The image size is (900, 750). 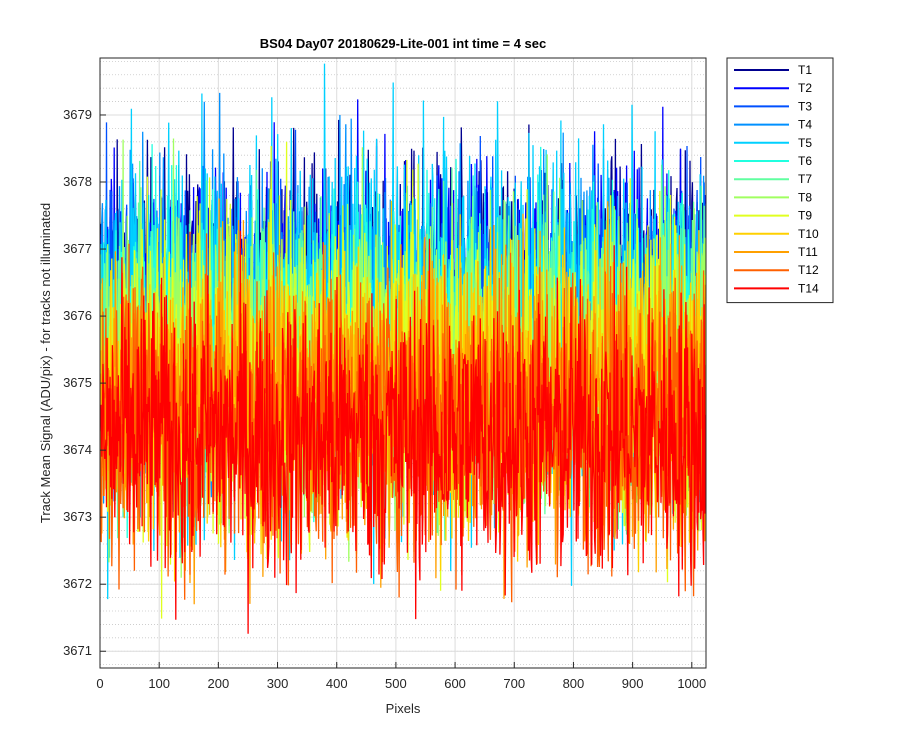 I want to click on x-axis: 0 100 200 300 400 500 600 700 800 900 1000, so click(x=401, y=676).